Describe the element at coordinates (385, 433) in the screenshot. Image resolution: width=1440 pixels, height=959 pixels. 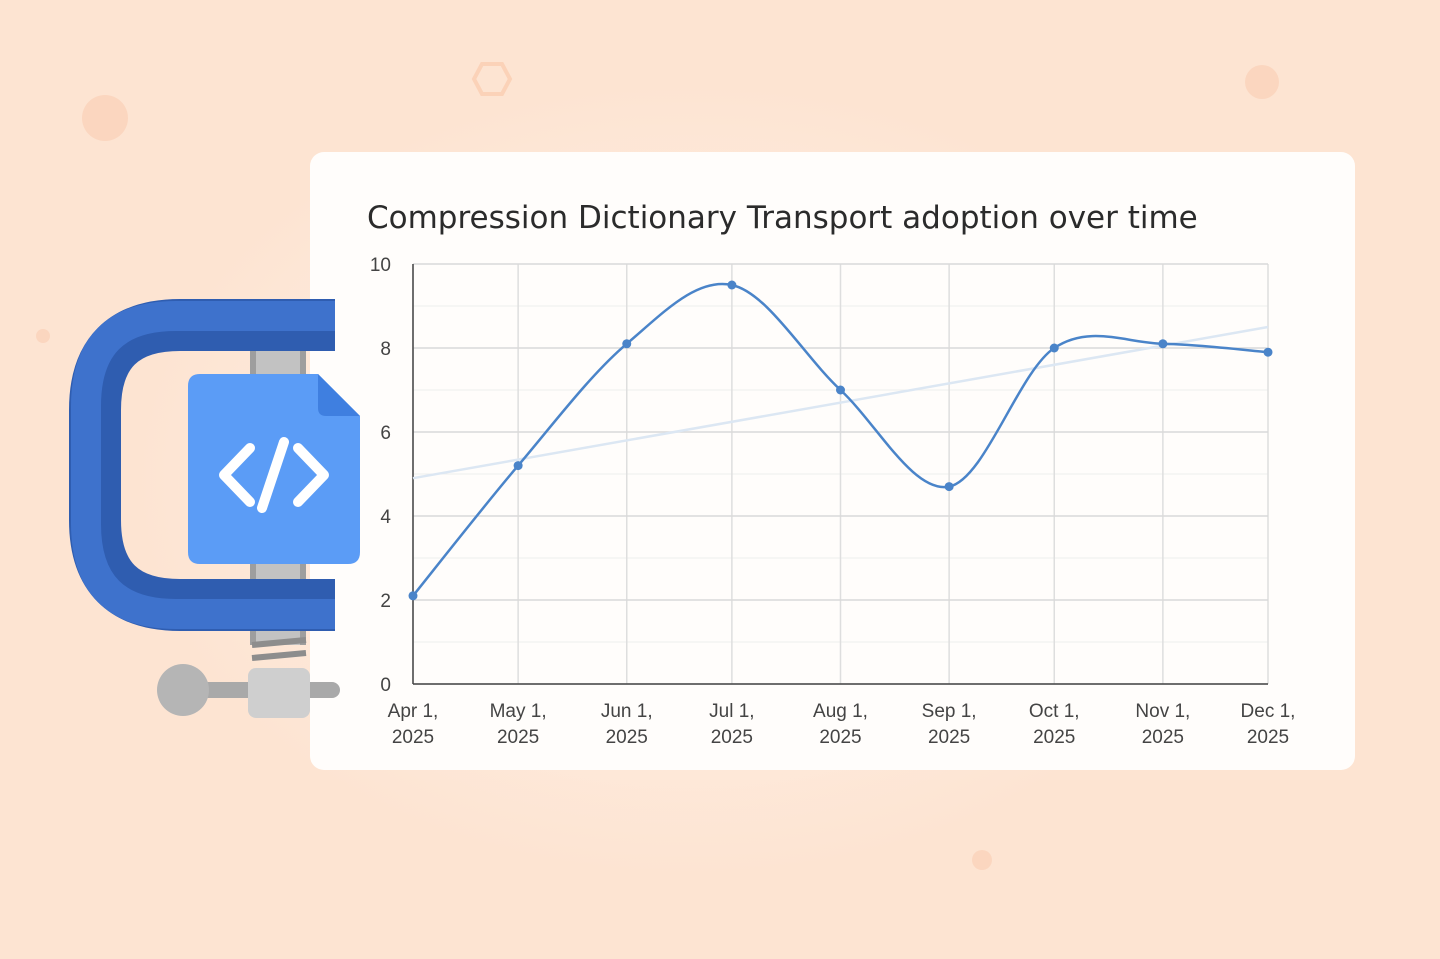
I see `y-tick-label: 6` at that location.